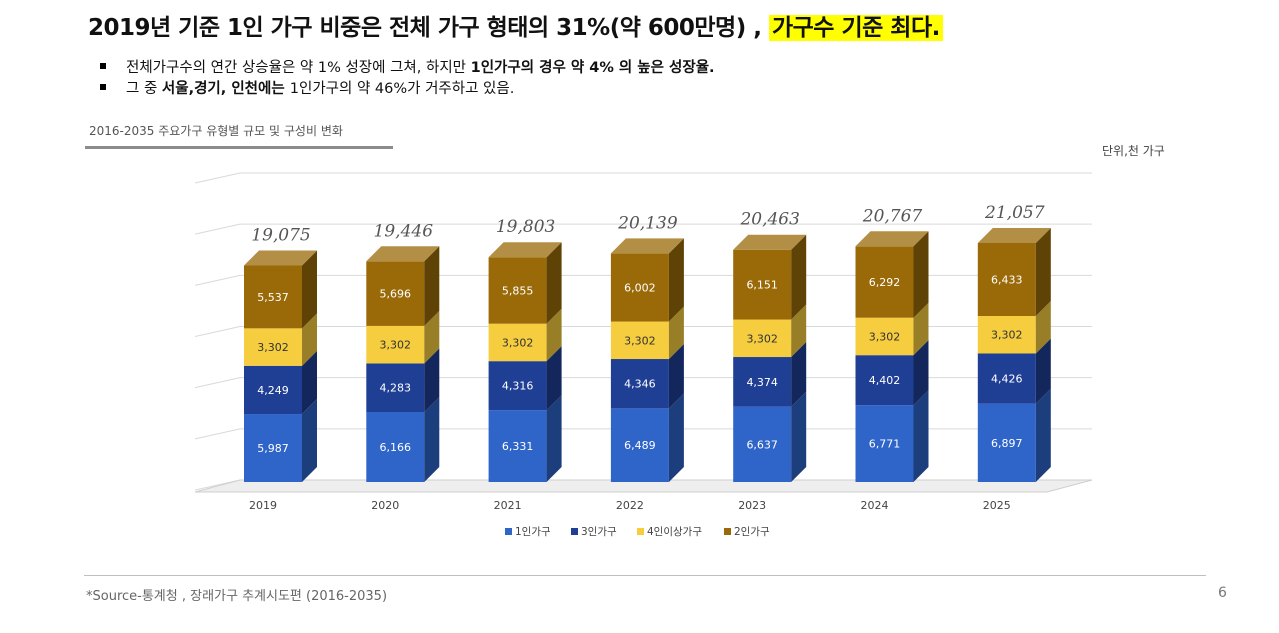 The width and height of the screenshot is (1279, 633). Describe the element at coordinates (1043, 435) in the screenshot. I see `bar-side-1인가구-2025` at that location.